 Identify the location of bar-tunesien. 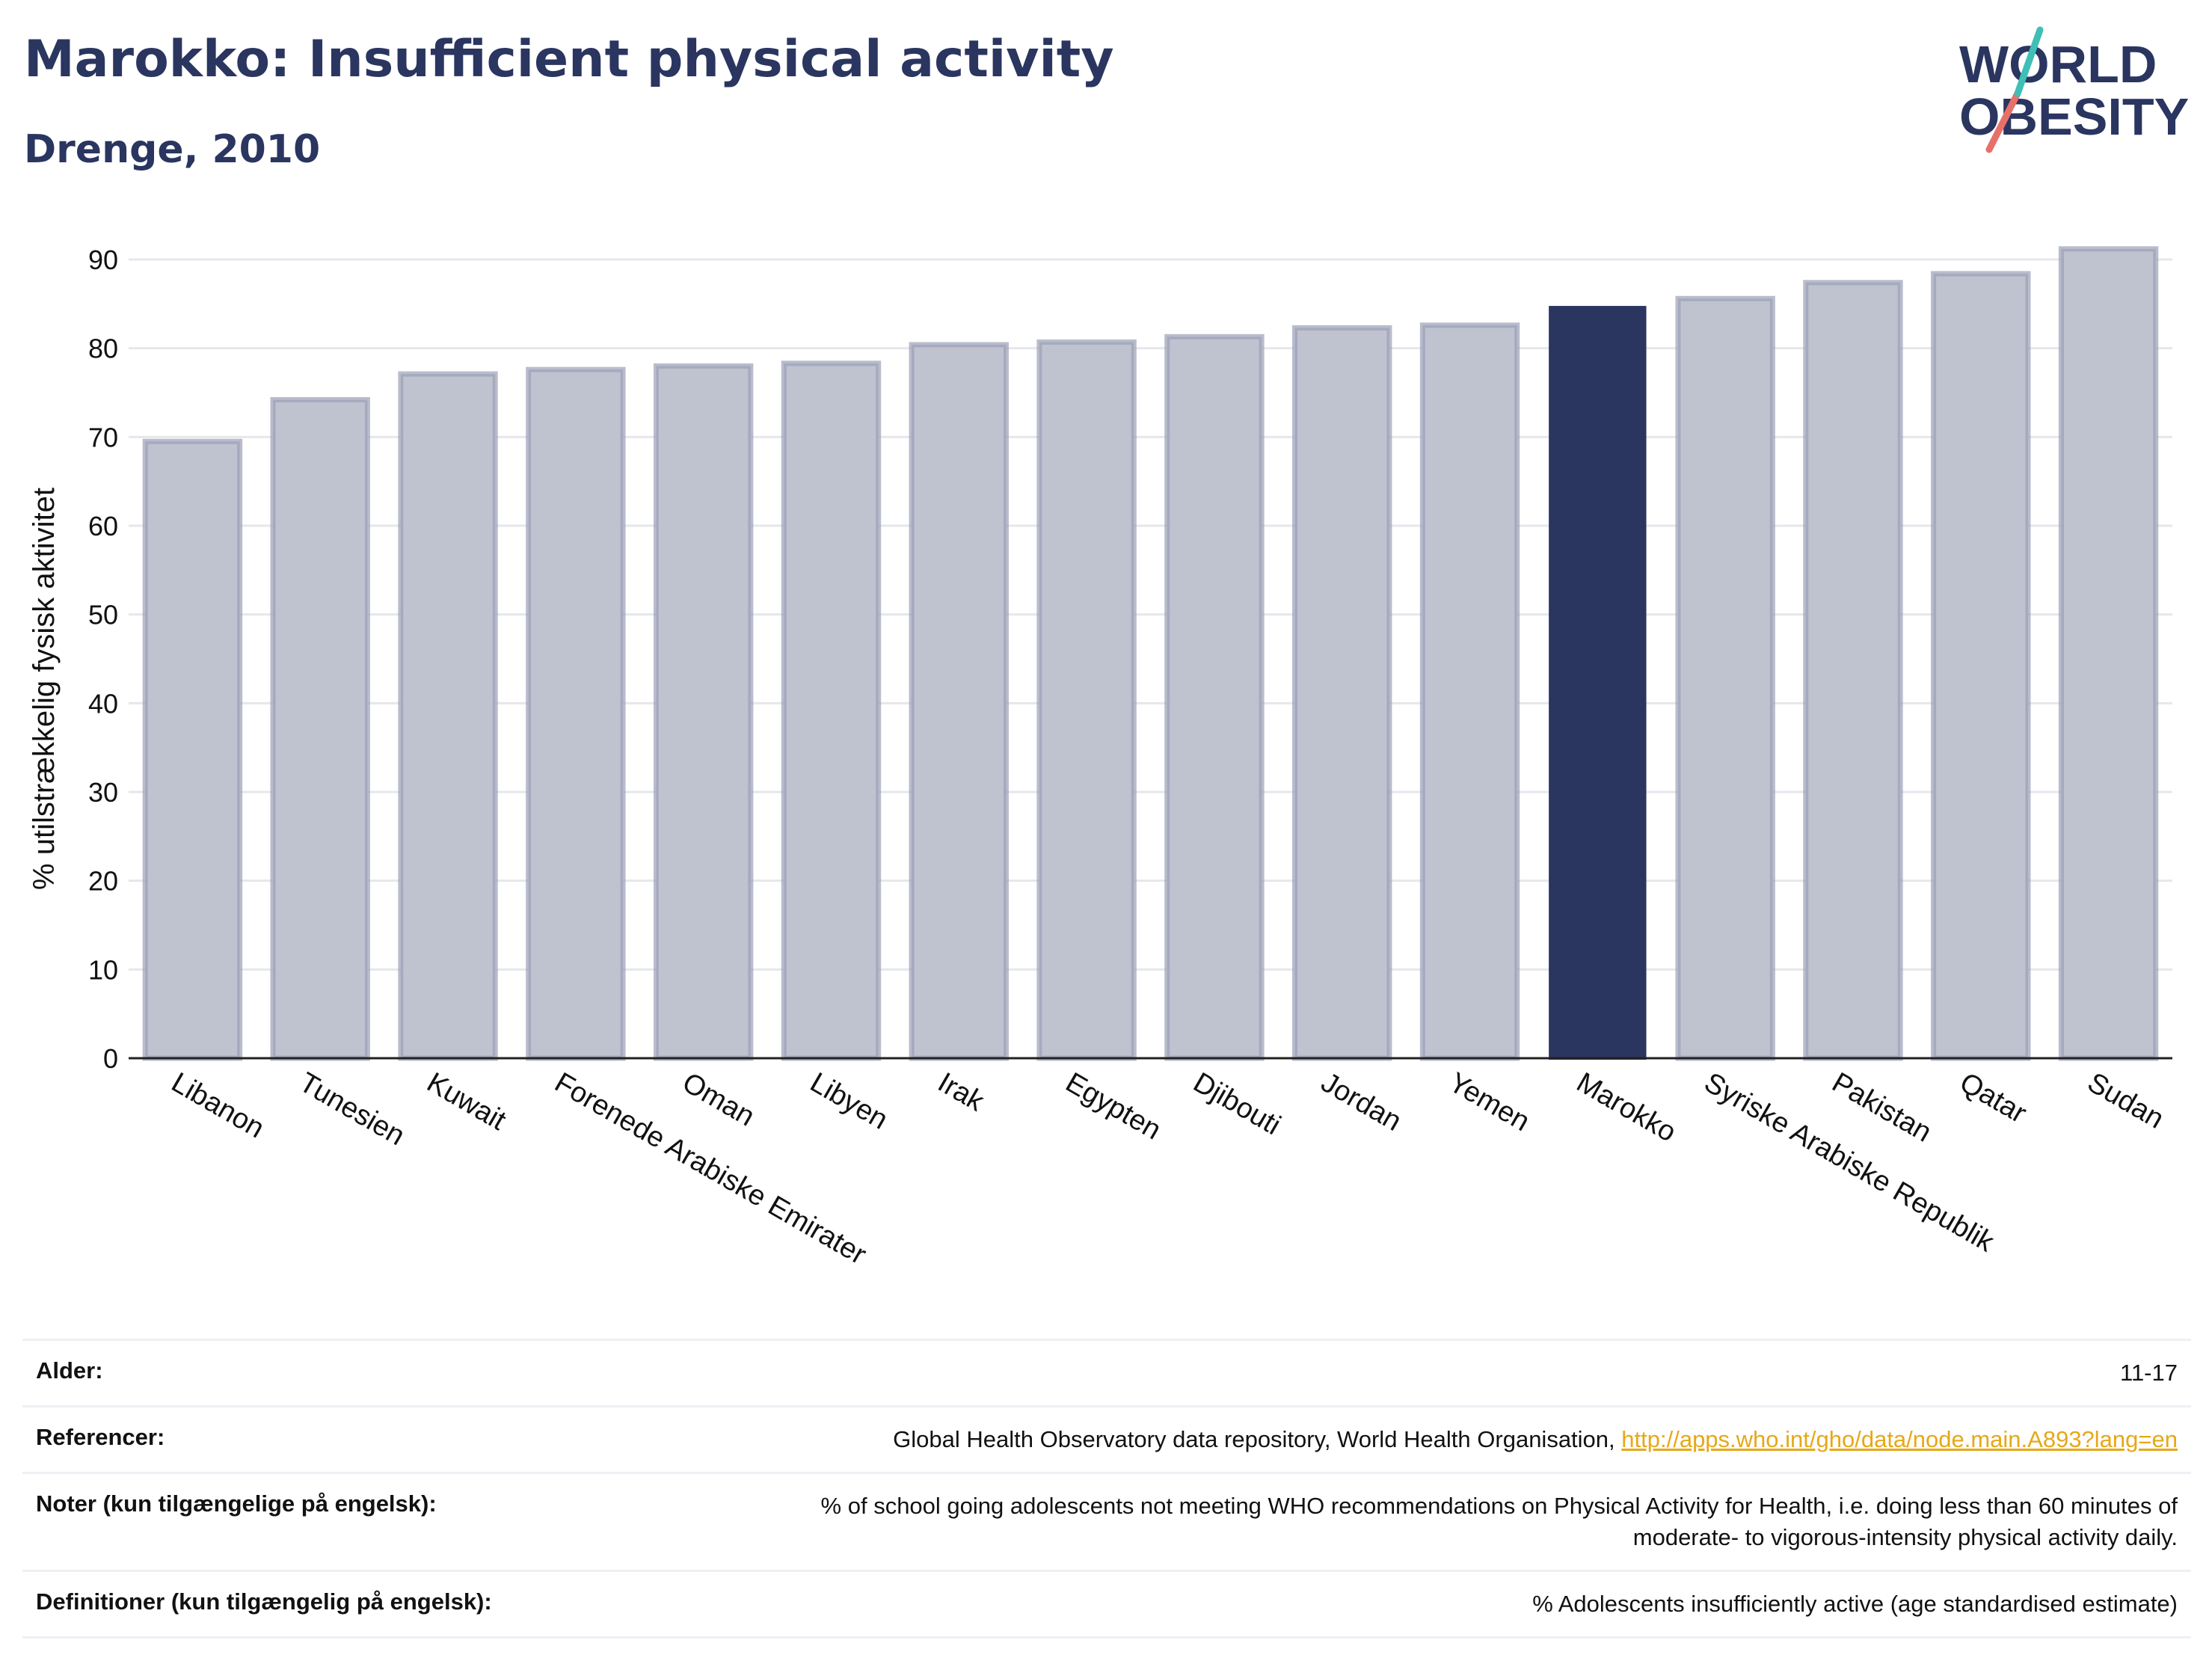
(320, 728).